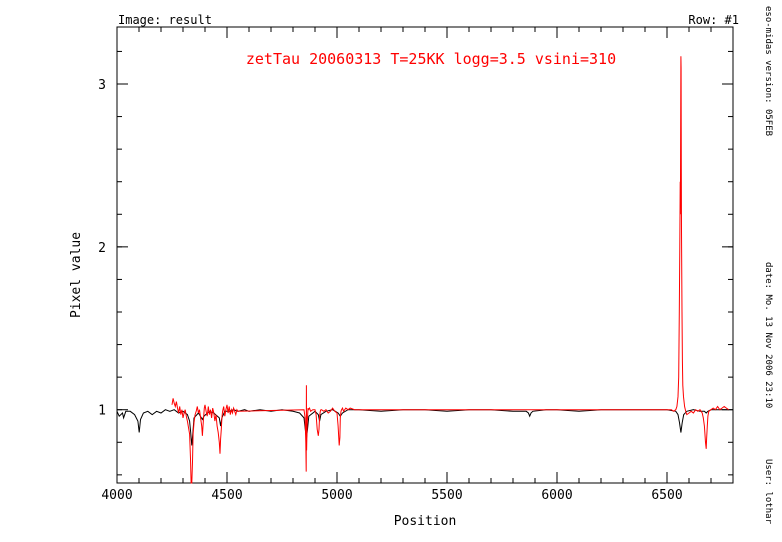  I want to click on series-line-model, so click(422, 427).